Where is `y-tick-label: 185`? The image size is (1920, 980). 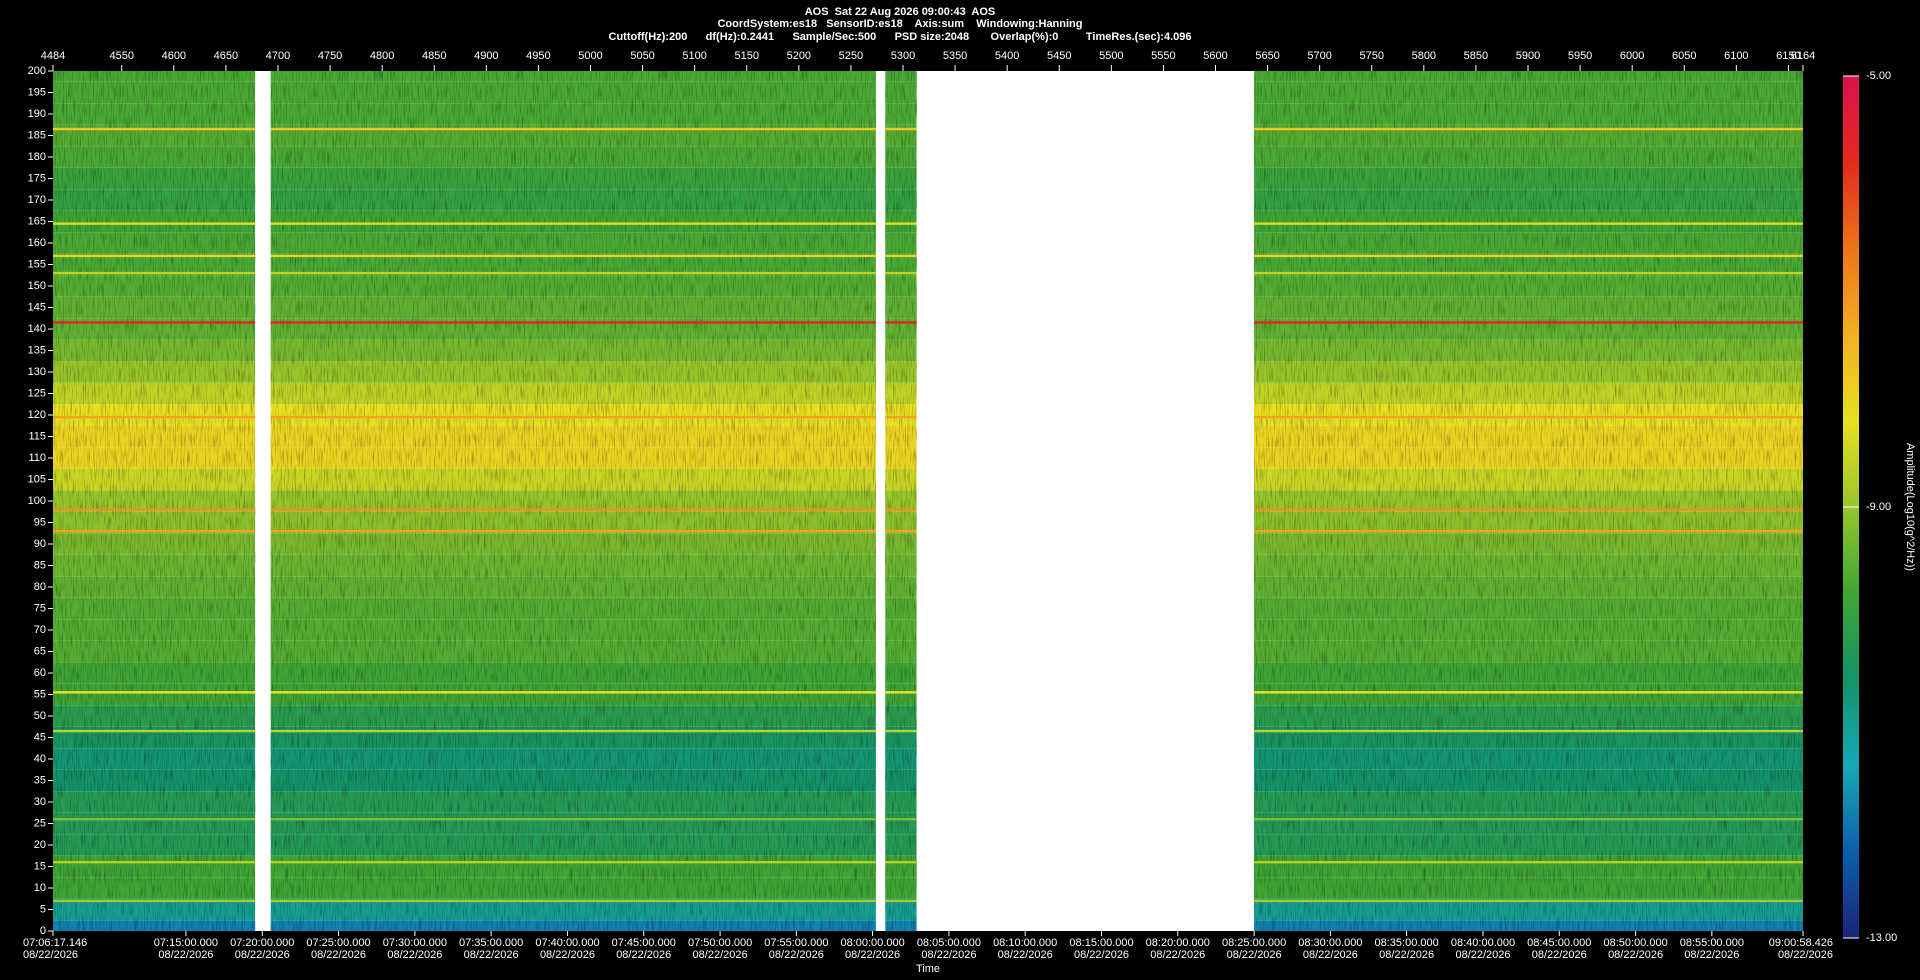
y-tick-label: 185 is located at coordinates (37, 135).